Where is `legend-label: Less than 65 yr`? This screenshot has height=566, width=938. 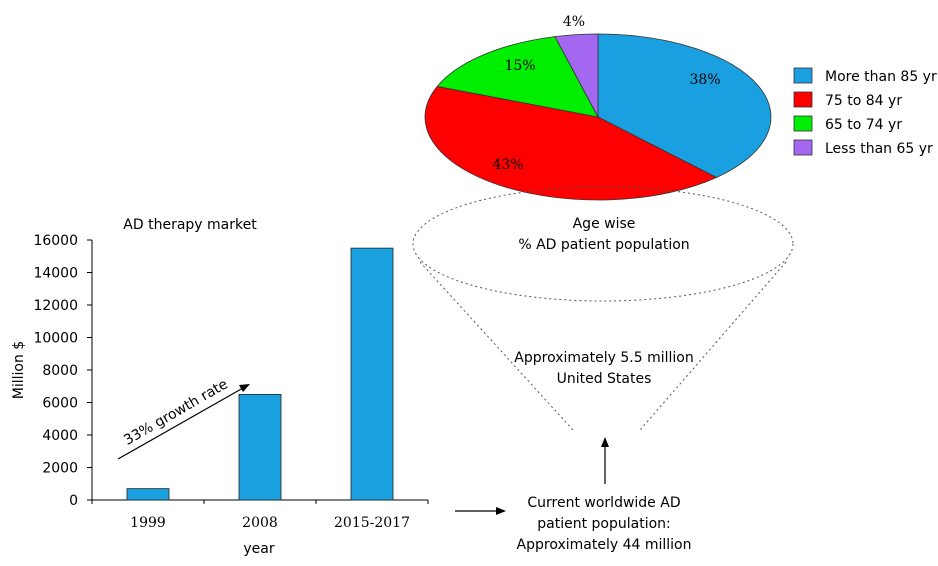 legend-label: Less than 65 yr is located at coordinates (879, 149).